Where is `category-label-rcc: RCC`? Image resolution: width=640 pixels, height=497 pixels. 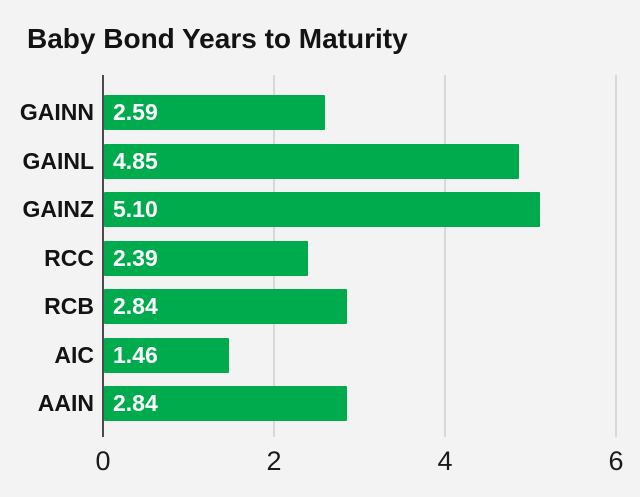
category-label-rcc: RCC is located at coordinates (69, 257).